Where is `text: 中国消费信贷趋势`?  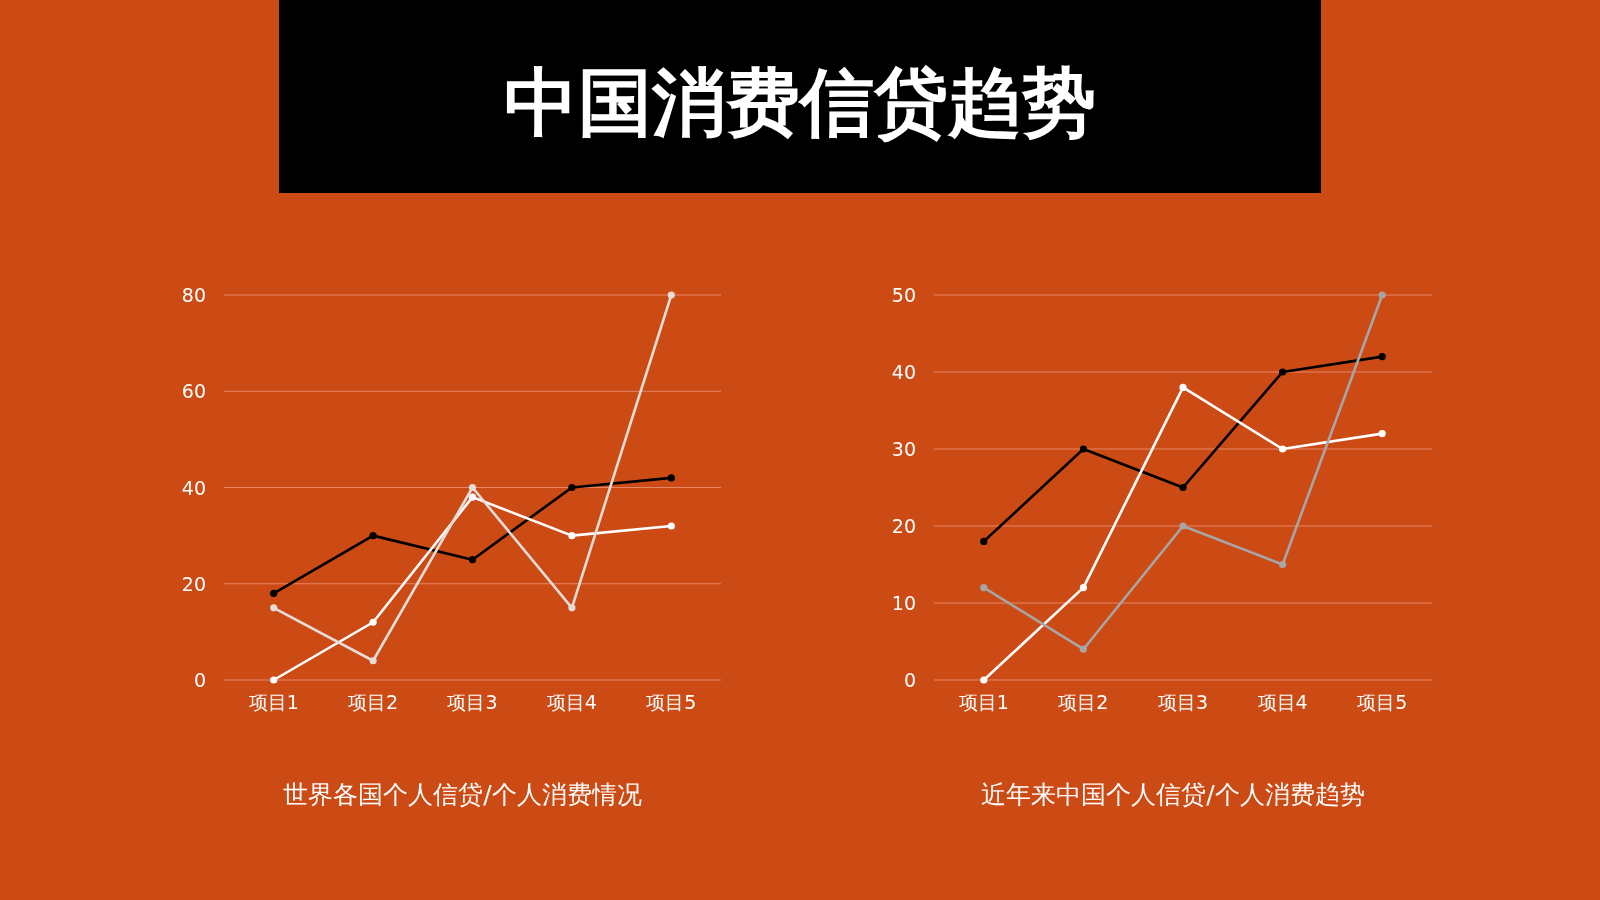
text: 中国消费信贷趋势 is located at coordinates (800, 102).